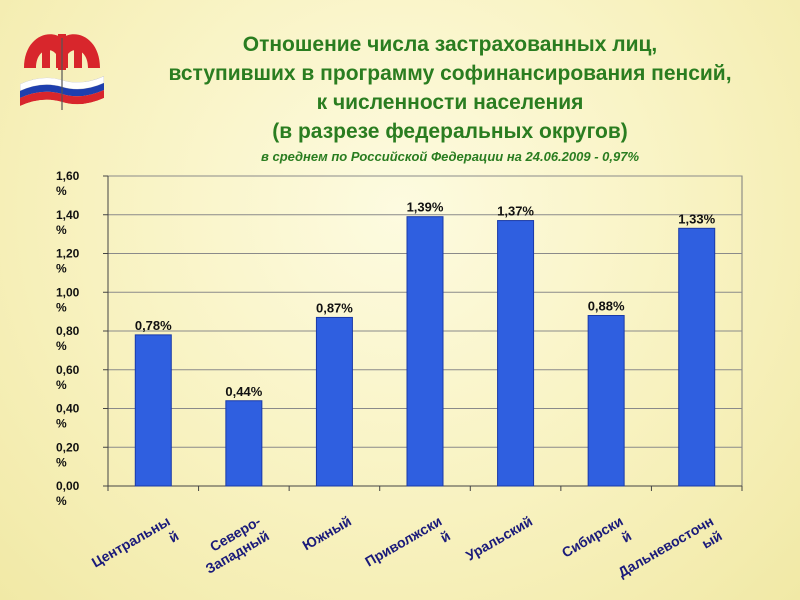 This screenshot has height=600, width=800. Describe the element at coordinates (606, 306) in the screenshot. I see `data-label-6: 0,88%` at that location.